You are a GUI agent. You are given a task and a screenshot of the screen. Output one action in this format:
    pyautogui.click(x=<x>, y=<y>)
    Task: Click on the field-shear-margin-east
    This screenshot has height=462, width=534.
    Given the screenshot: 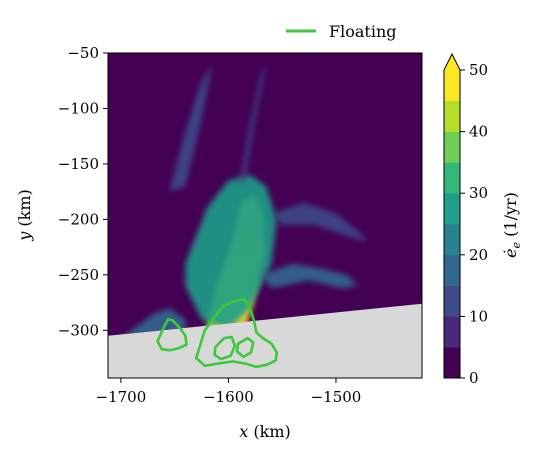 What is the action you would take?
    pyautogui.click(x=309, y=276)
    